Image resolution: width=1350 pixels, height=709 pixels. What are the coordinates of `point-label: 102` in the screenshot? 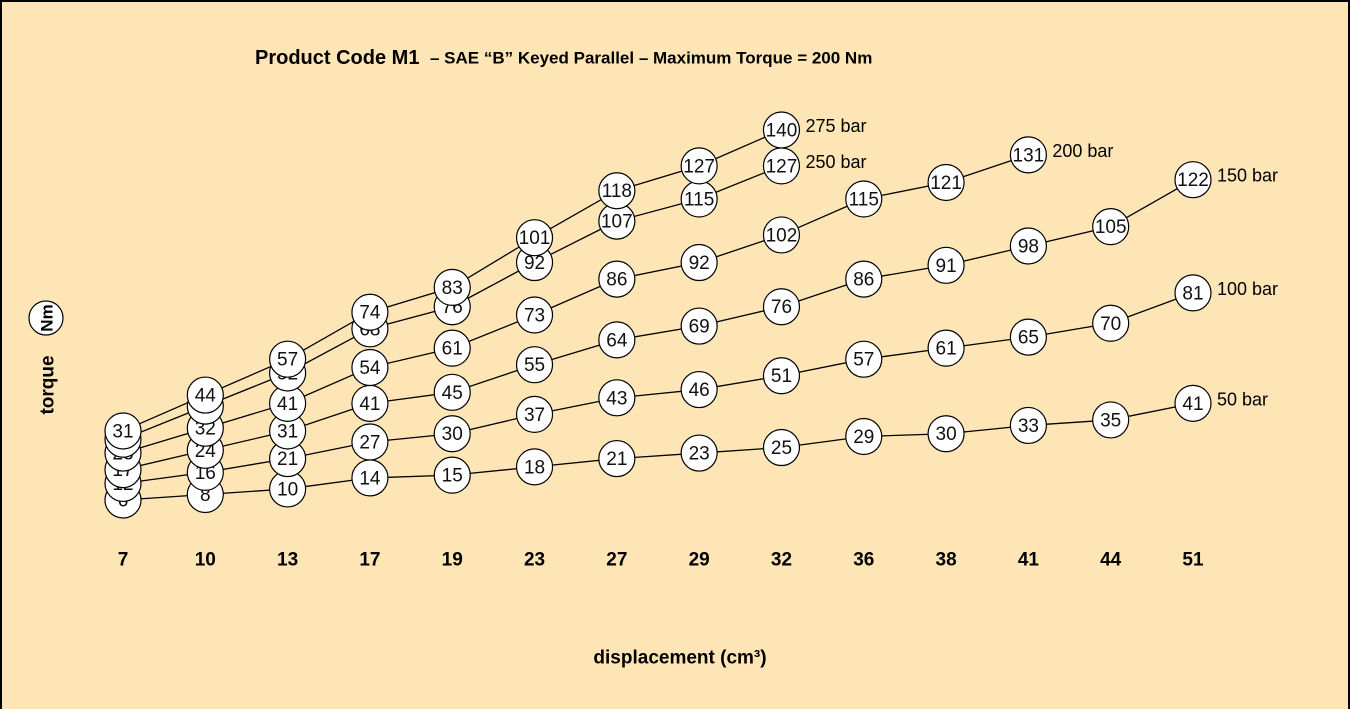 It's located at (782, 235).